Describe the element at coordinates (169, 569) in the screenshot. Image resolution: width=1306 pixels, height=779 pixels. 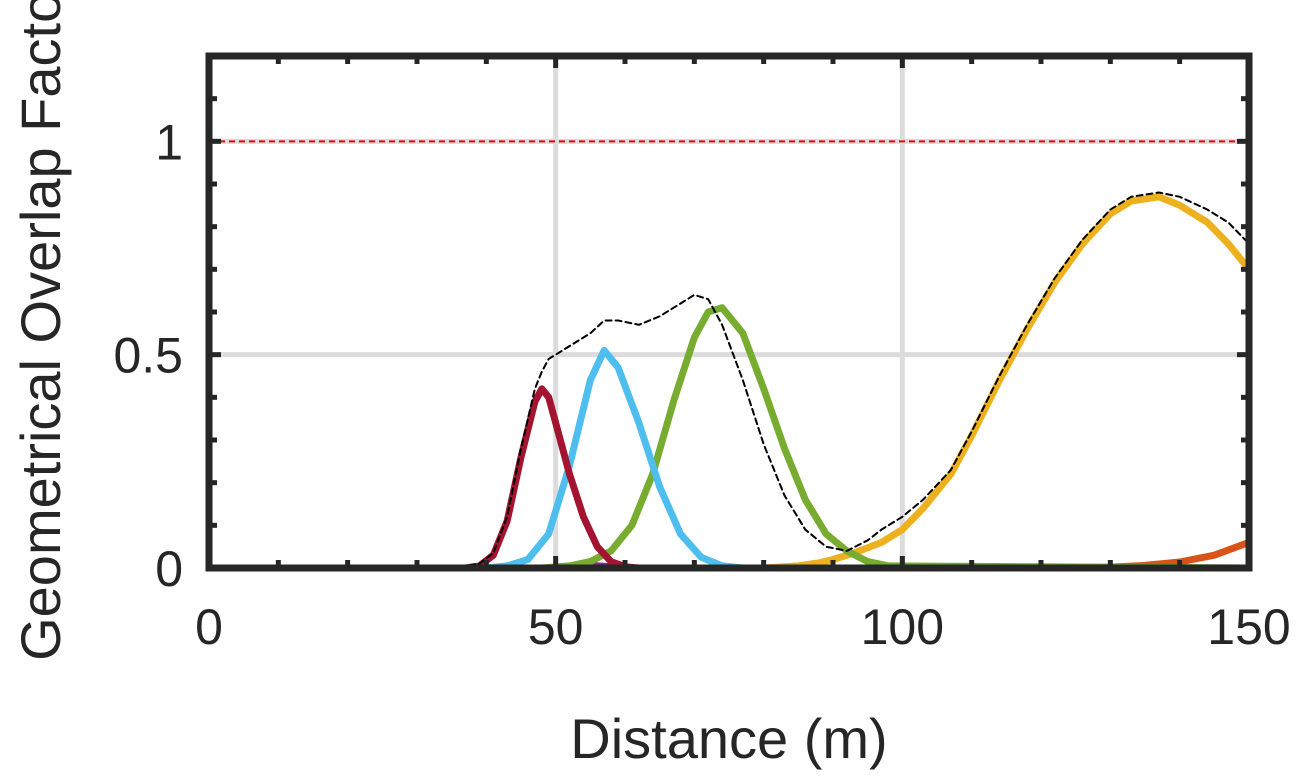
I see `y-tick-label: 0` at that location.